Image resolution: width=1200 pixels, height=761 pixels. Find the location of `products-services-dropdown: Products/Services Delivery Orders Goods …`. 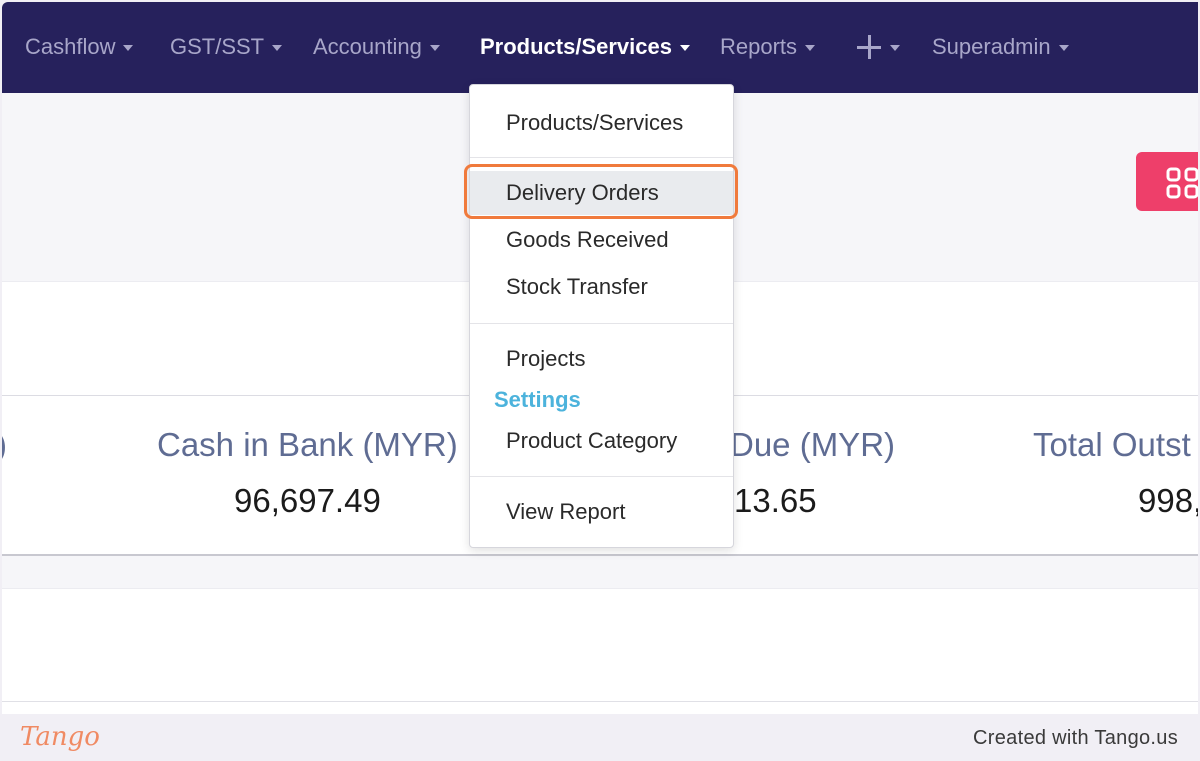

products-services-dropdown: Products/Services Delivery Orders Goods … is located at coordinates (601, 316).